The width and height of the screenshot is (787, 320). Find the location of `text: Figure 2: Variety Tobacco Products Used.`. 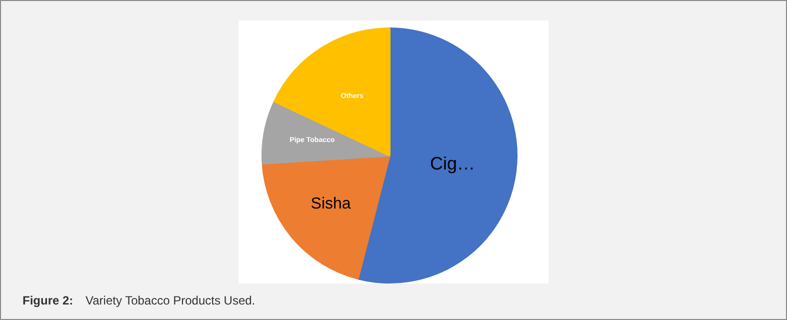

text: Figure 2: Variety Tobacco Products Used. is located at coordinates (139, 301).